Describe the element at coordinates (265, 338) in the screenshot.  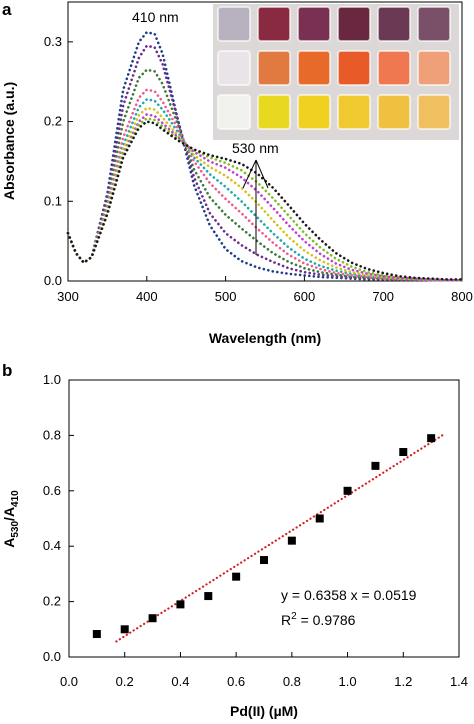
I see `panel-a-xlabel: Wavelength (nm)` at that location.